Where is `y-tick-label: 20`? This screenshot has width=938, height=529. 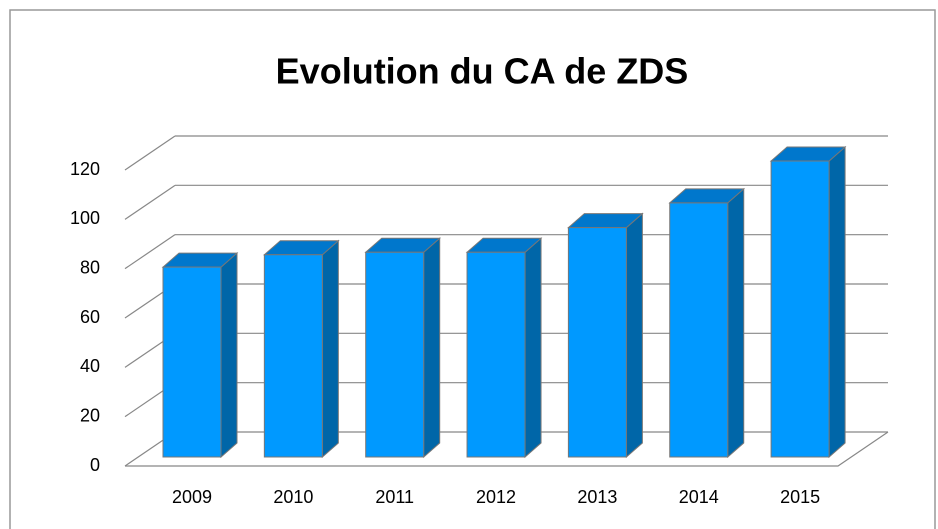 y-tick-label: 20 is located at coordinates (90, 415).